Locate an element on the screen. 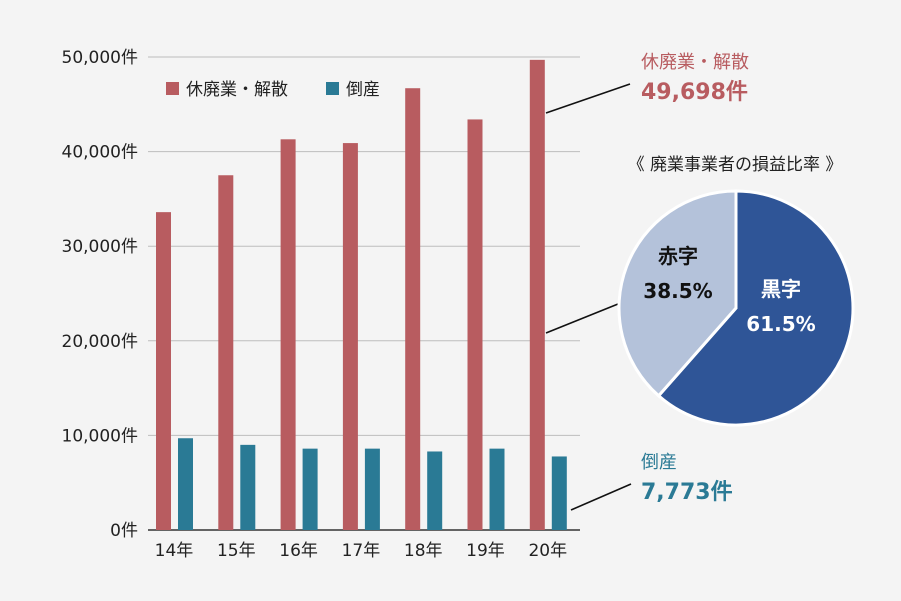  y-tick-label: 50,000件 is located at coordinates (100, 58).